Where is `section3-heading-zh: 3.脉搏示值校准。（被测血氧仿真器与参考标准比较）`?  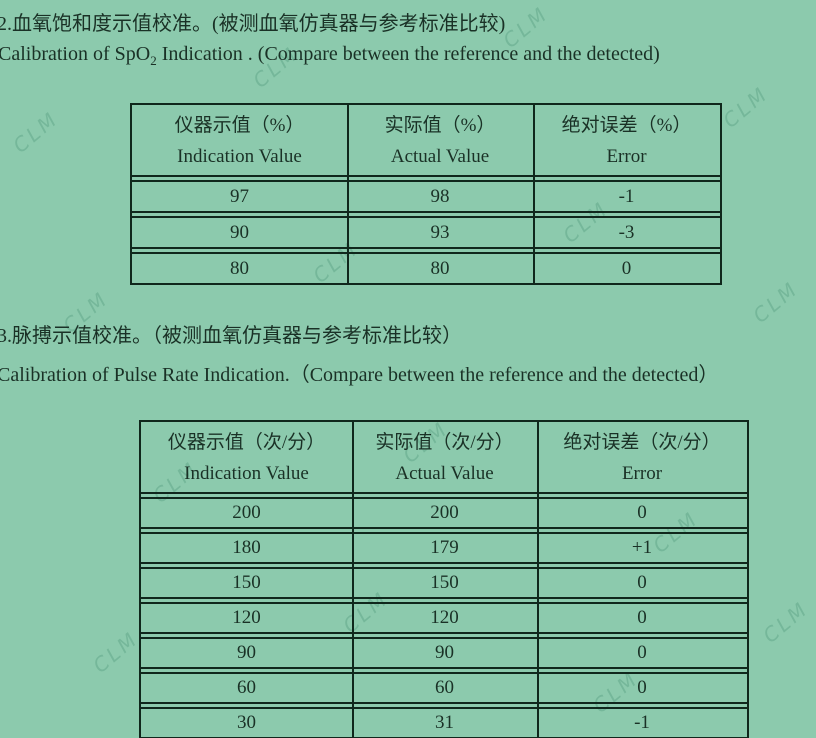 section3-heading-zh: 3.脉搏示值校准。（被测血氧仿真器与参考标准比较） is located at coordinates (231, 336).